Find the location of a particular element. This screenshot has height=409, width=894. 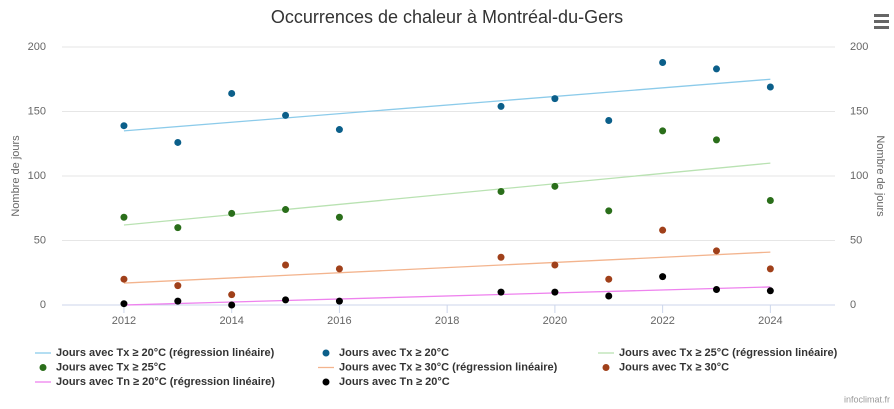

legend-label: Jours avec Tn ≥ 20°C is located at coordinates (394, 382).